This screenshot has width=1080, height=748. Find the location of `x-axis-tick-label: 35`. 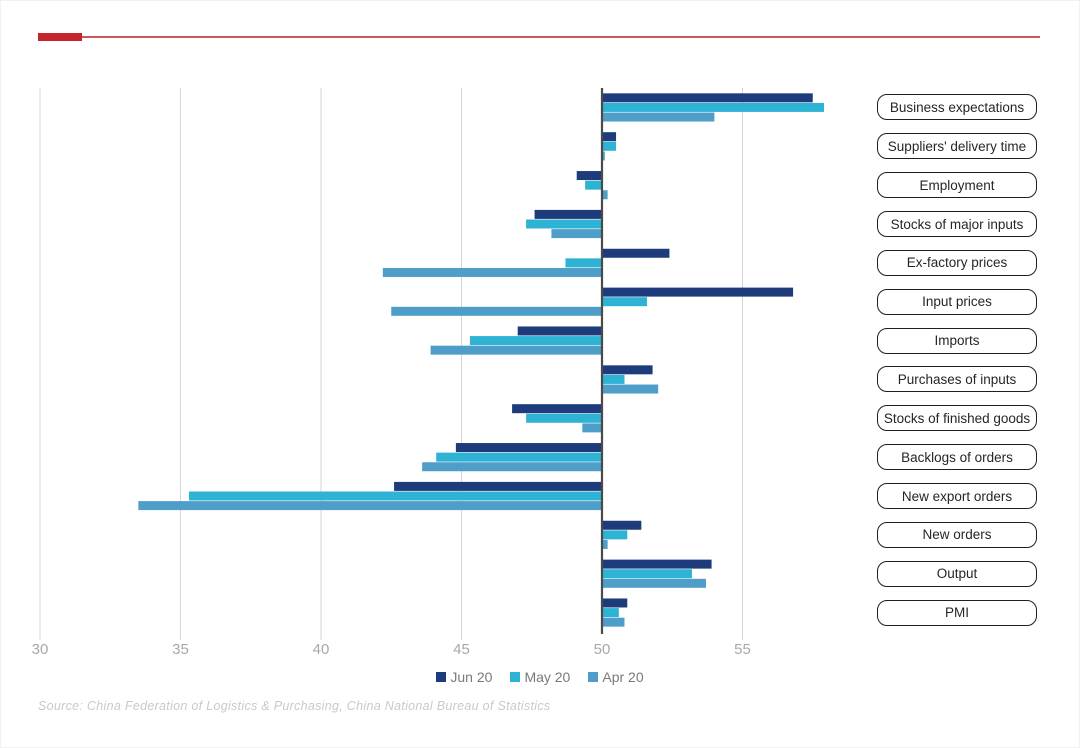

x-axis-tick-label: 35 is located at coordinates (180, 649).